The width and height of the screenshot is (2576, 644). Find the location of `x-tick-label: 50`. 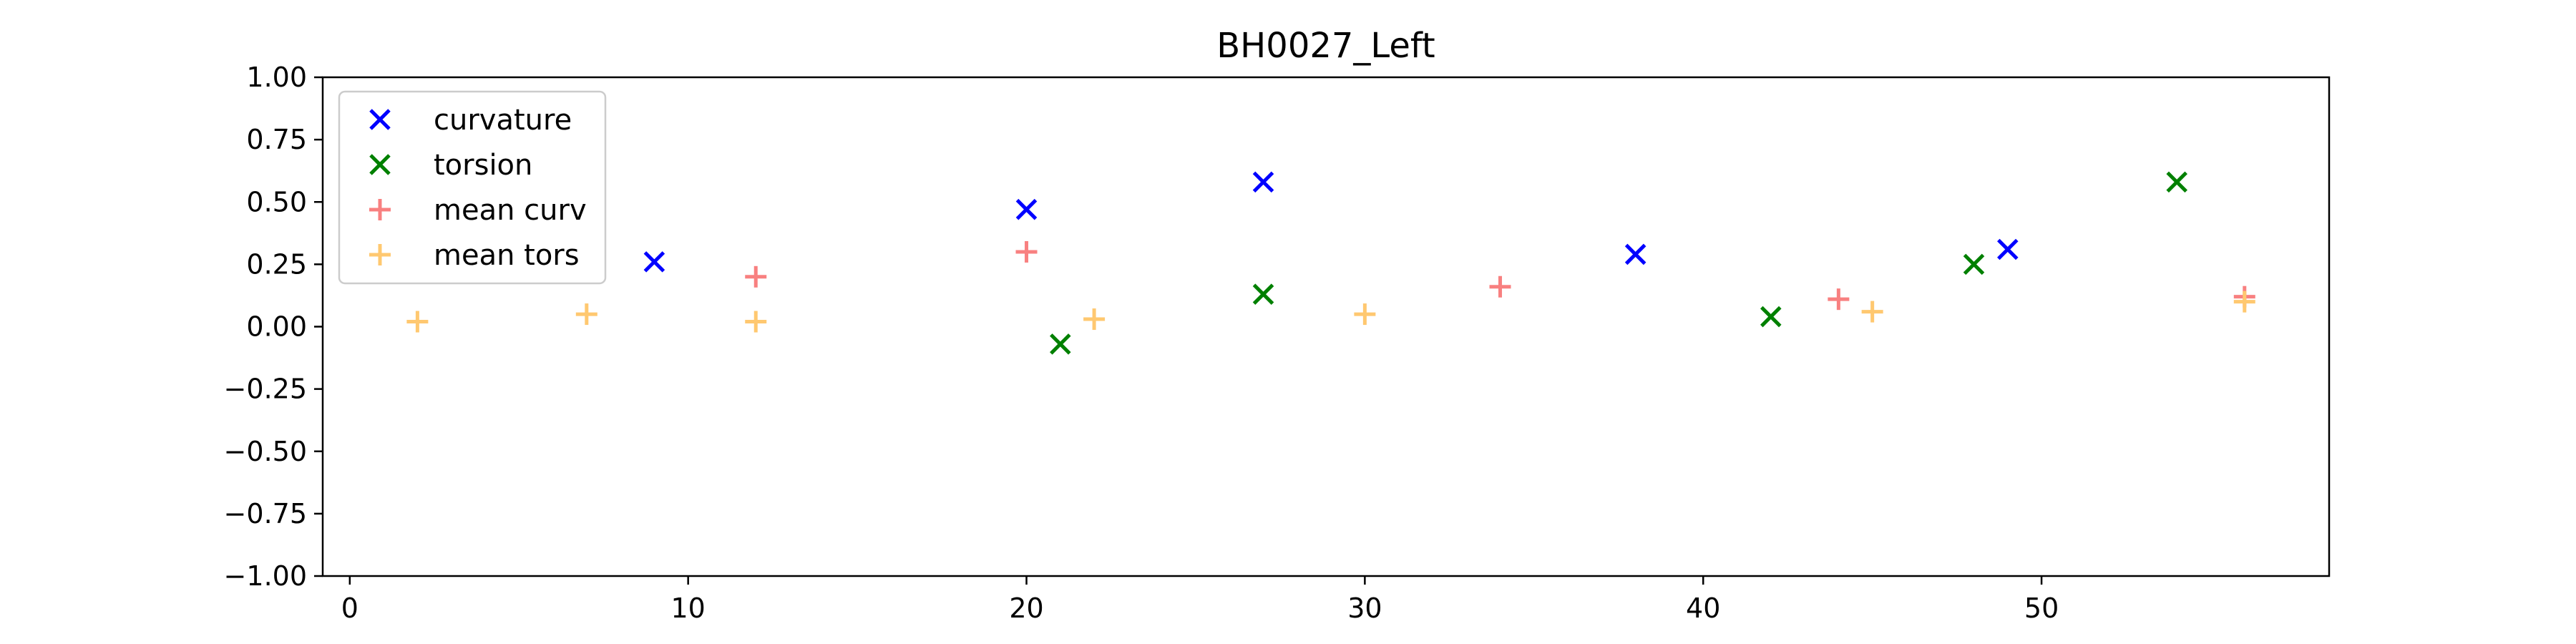

x-tick-label: 50 is located at coordinates (2042, 608).